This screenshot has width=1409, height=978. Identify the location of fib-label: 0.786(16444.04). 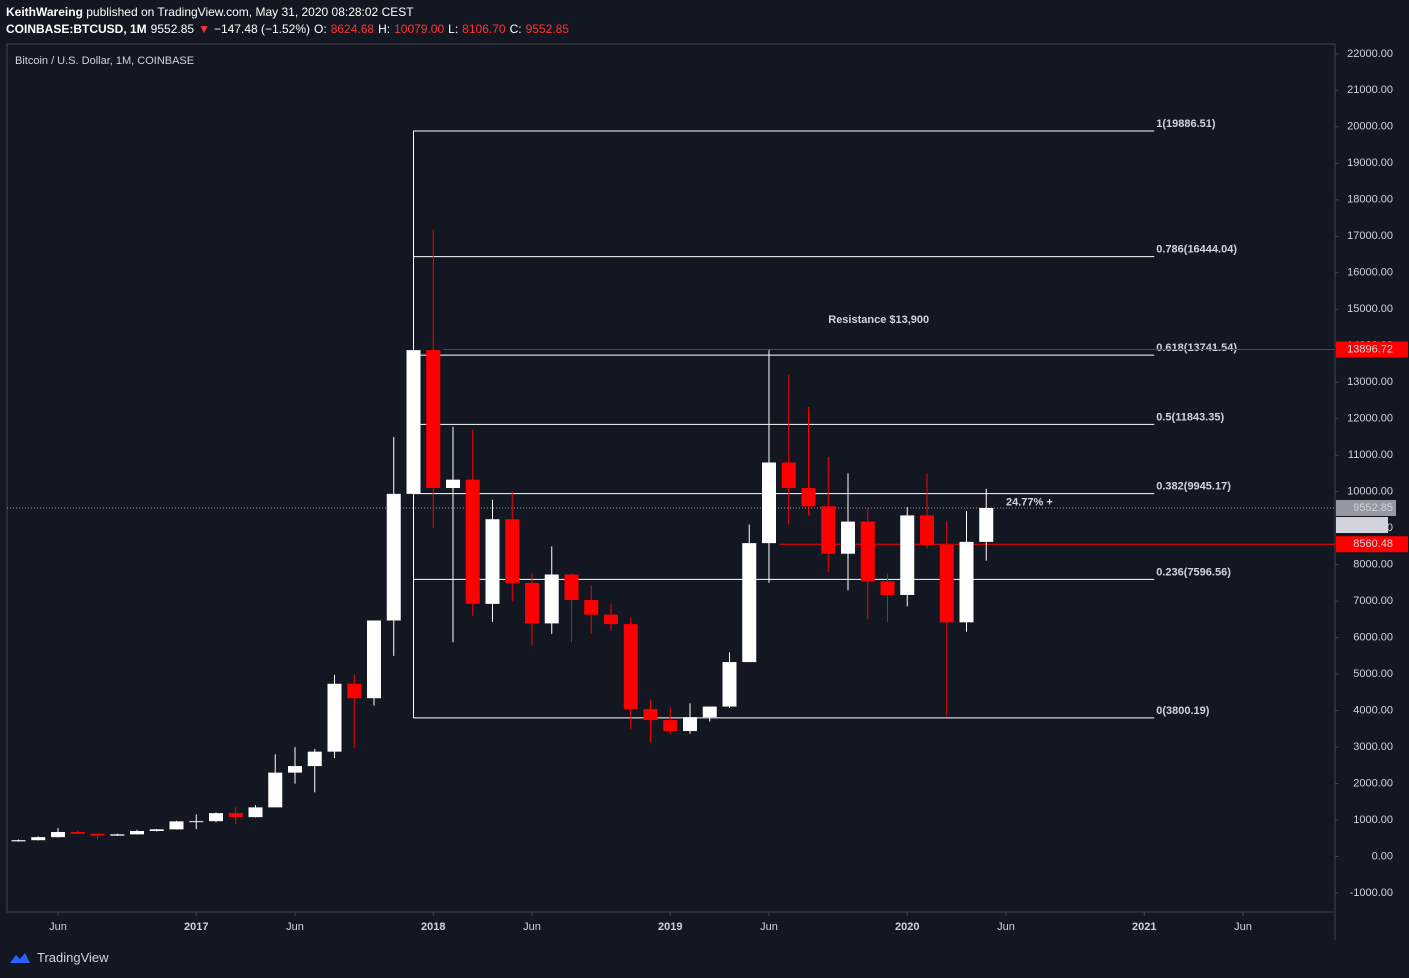
(1196, 249).